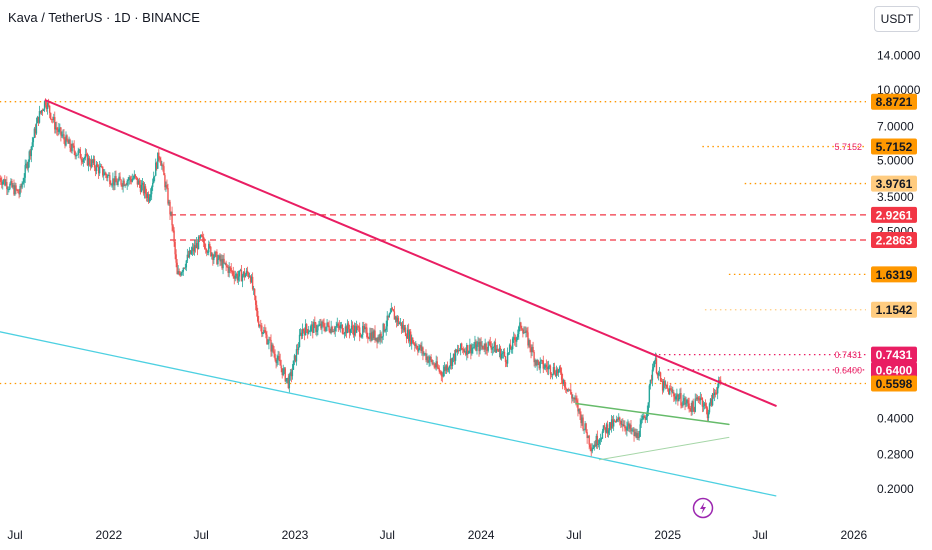 This screenshot has height=550, width=932. I want to click on price-label-text: 3.9761, so click(894, 184).